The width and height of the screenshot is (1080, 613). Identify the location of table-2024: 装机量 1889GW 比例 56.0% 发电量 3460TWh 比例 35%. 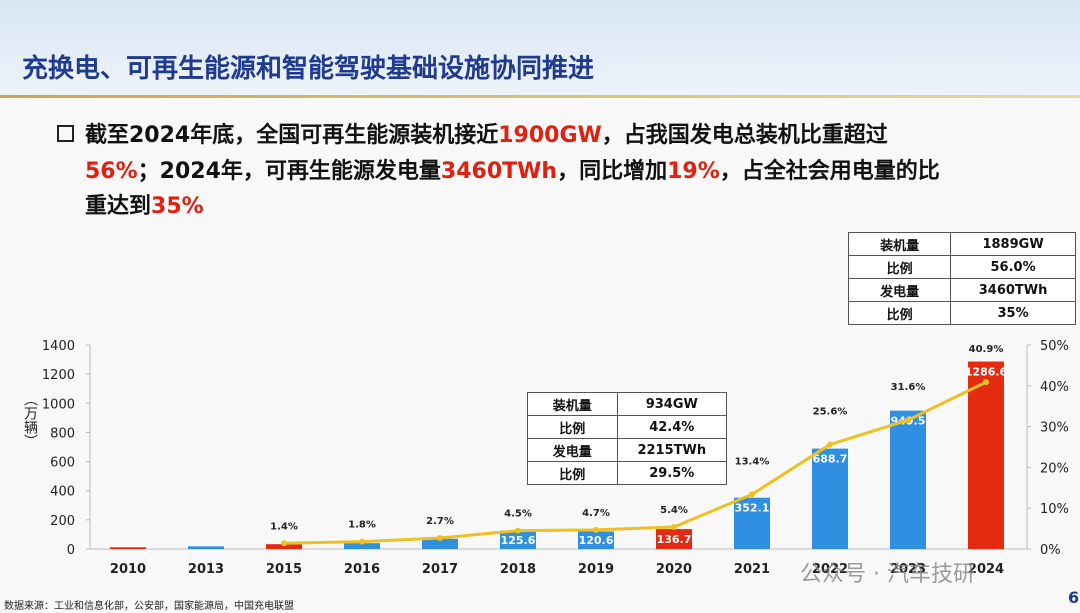
(961, 278).